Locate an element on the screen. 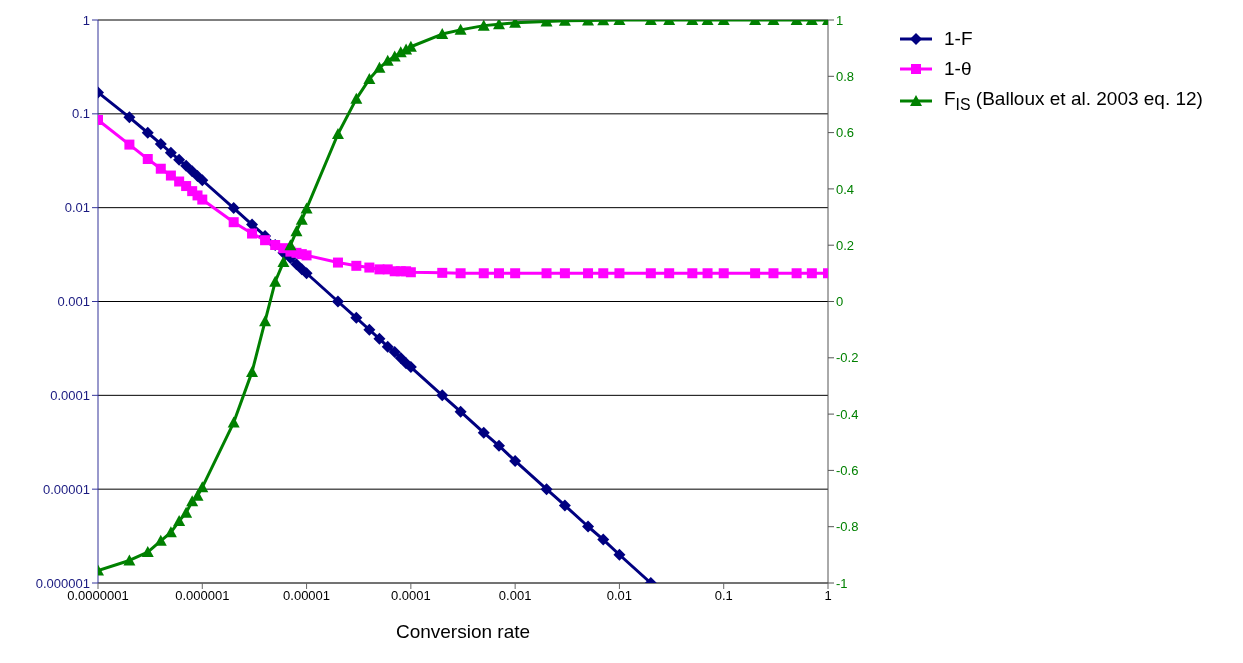  y-tick-label: 0.0001 is located at coordinates (70, 395).